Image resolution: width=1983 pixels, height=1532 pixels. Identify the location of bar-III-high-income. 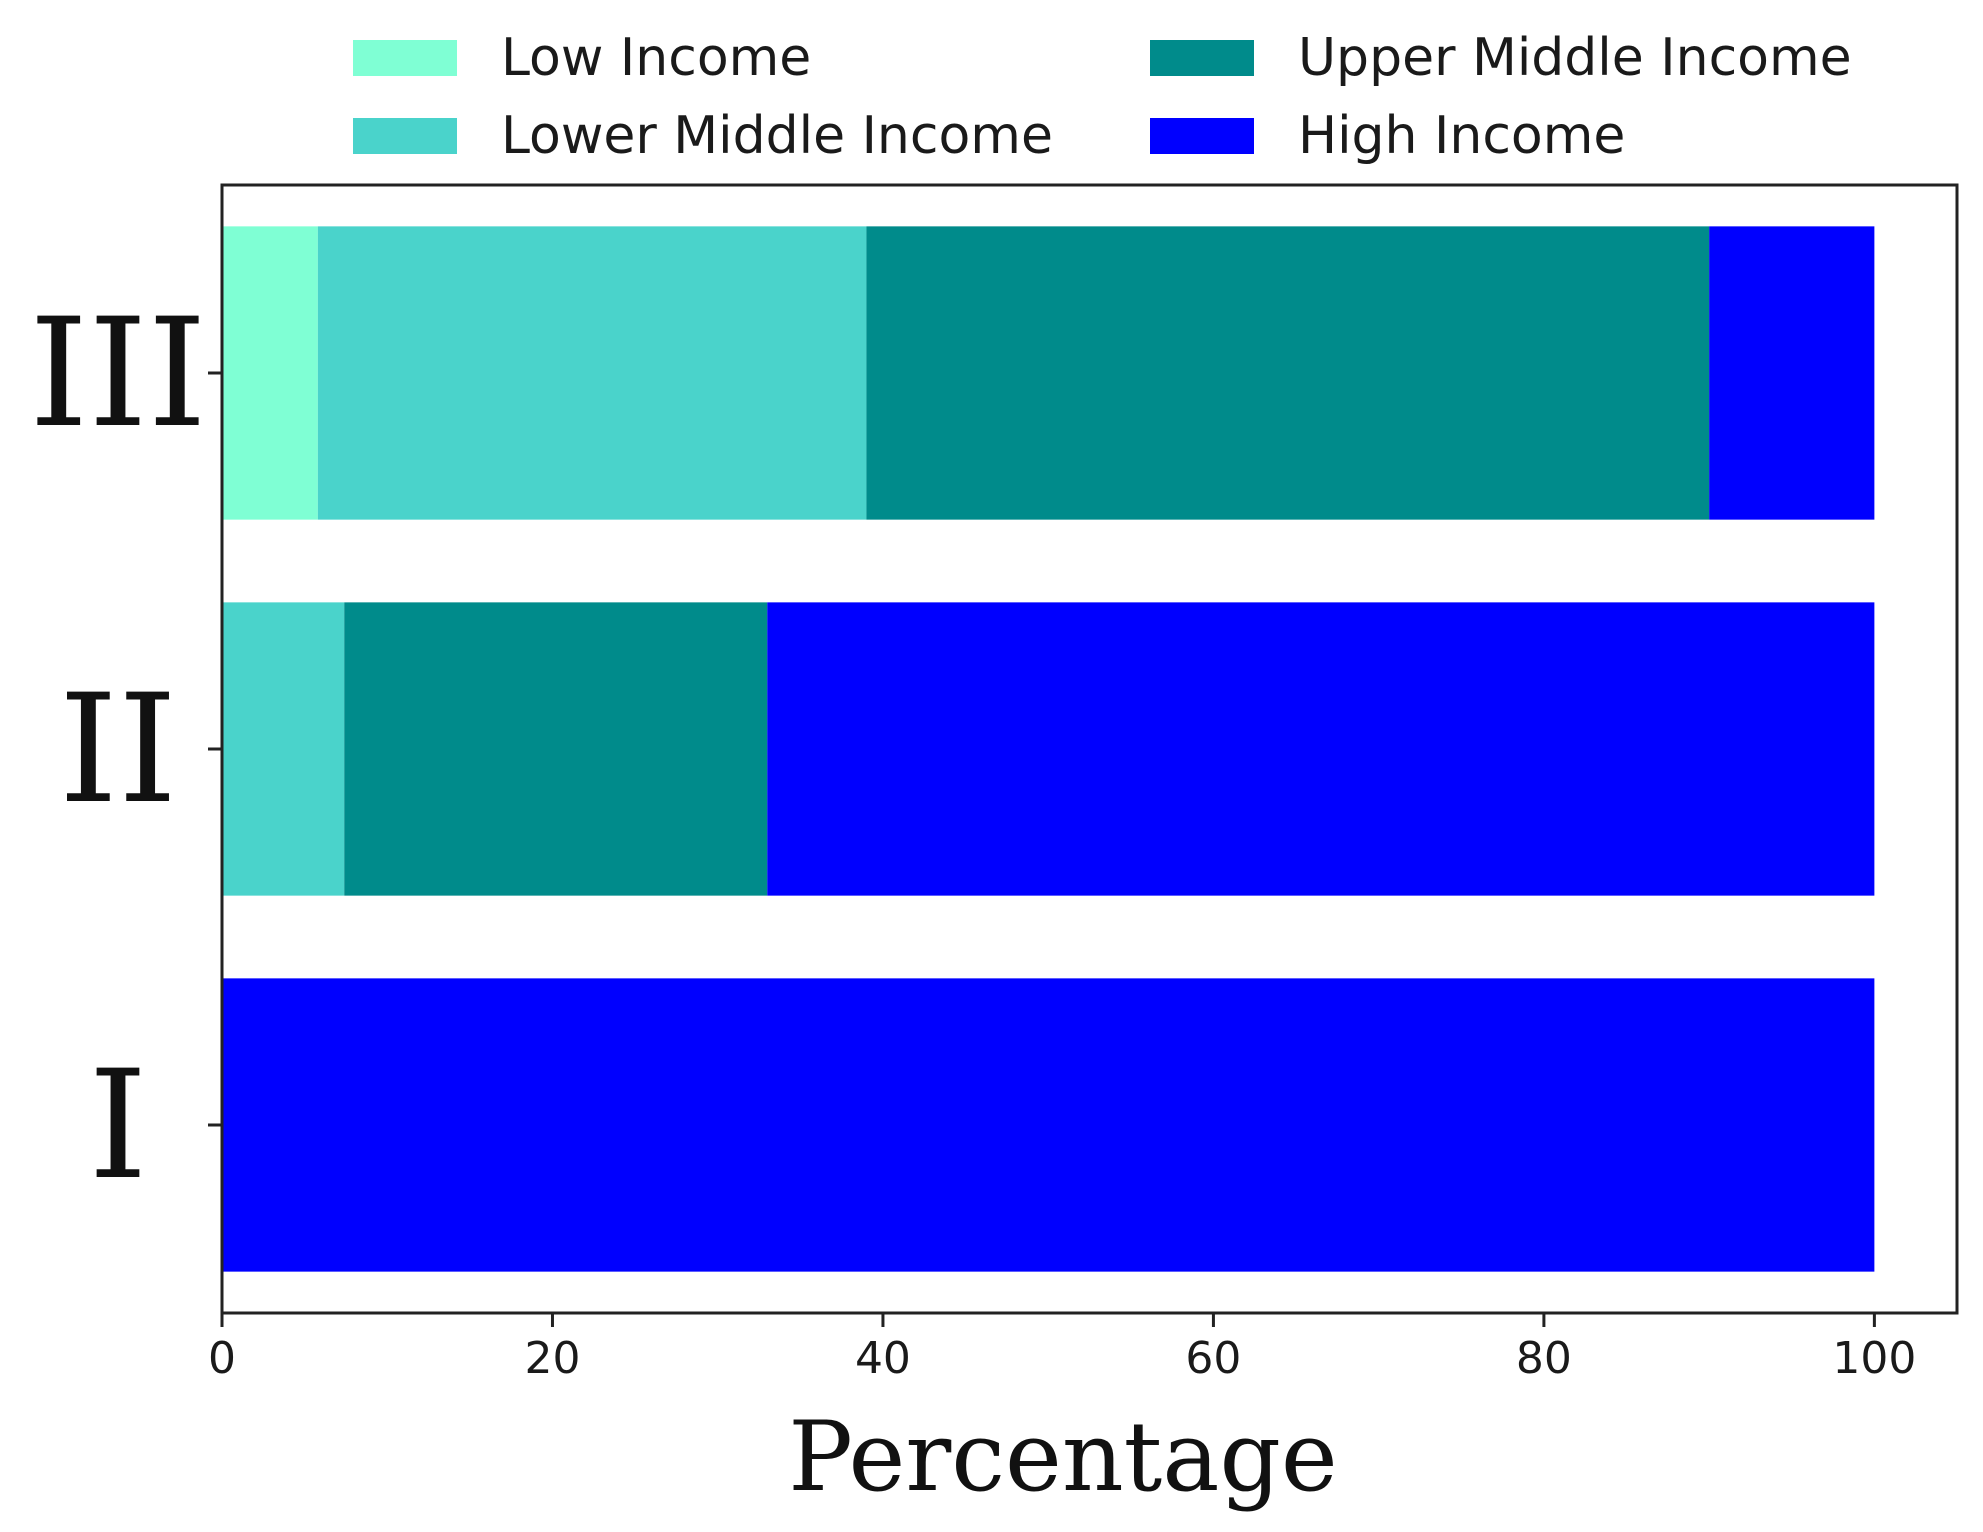
(1792, 373).